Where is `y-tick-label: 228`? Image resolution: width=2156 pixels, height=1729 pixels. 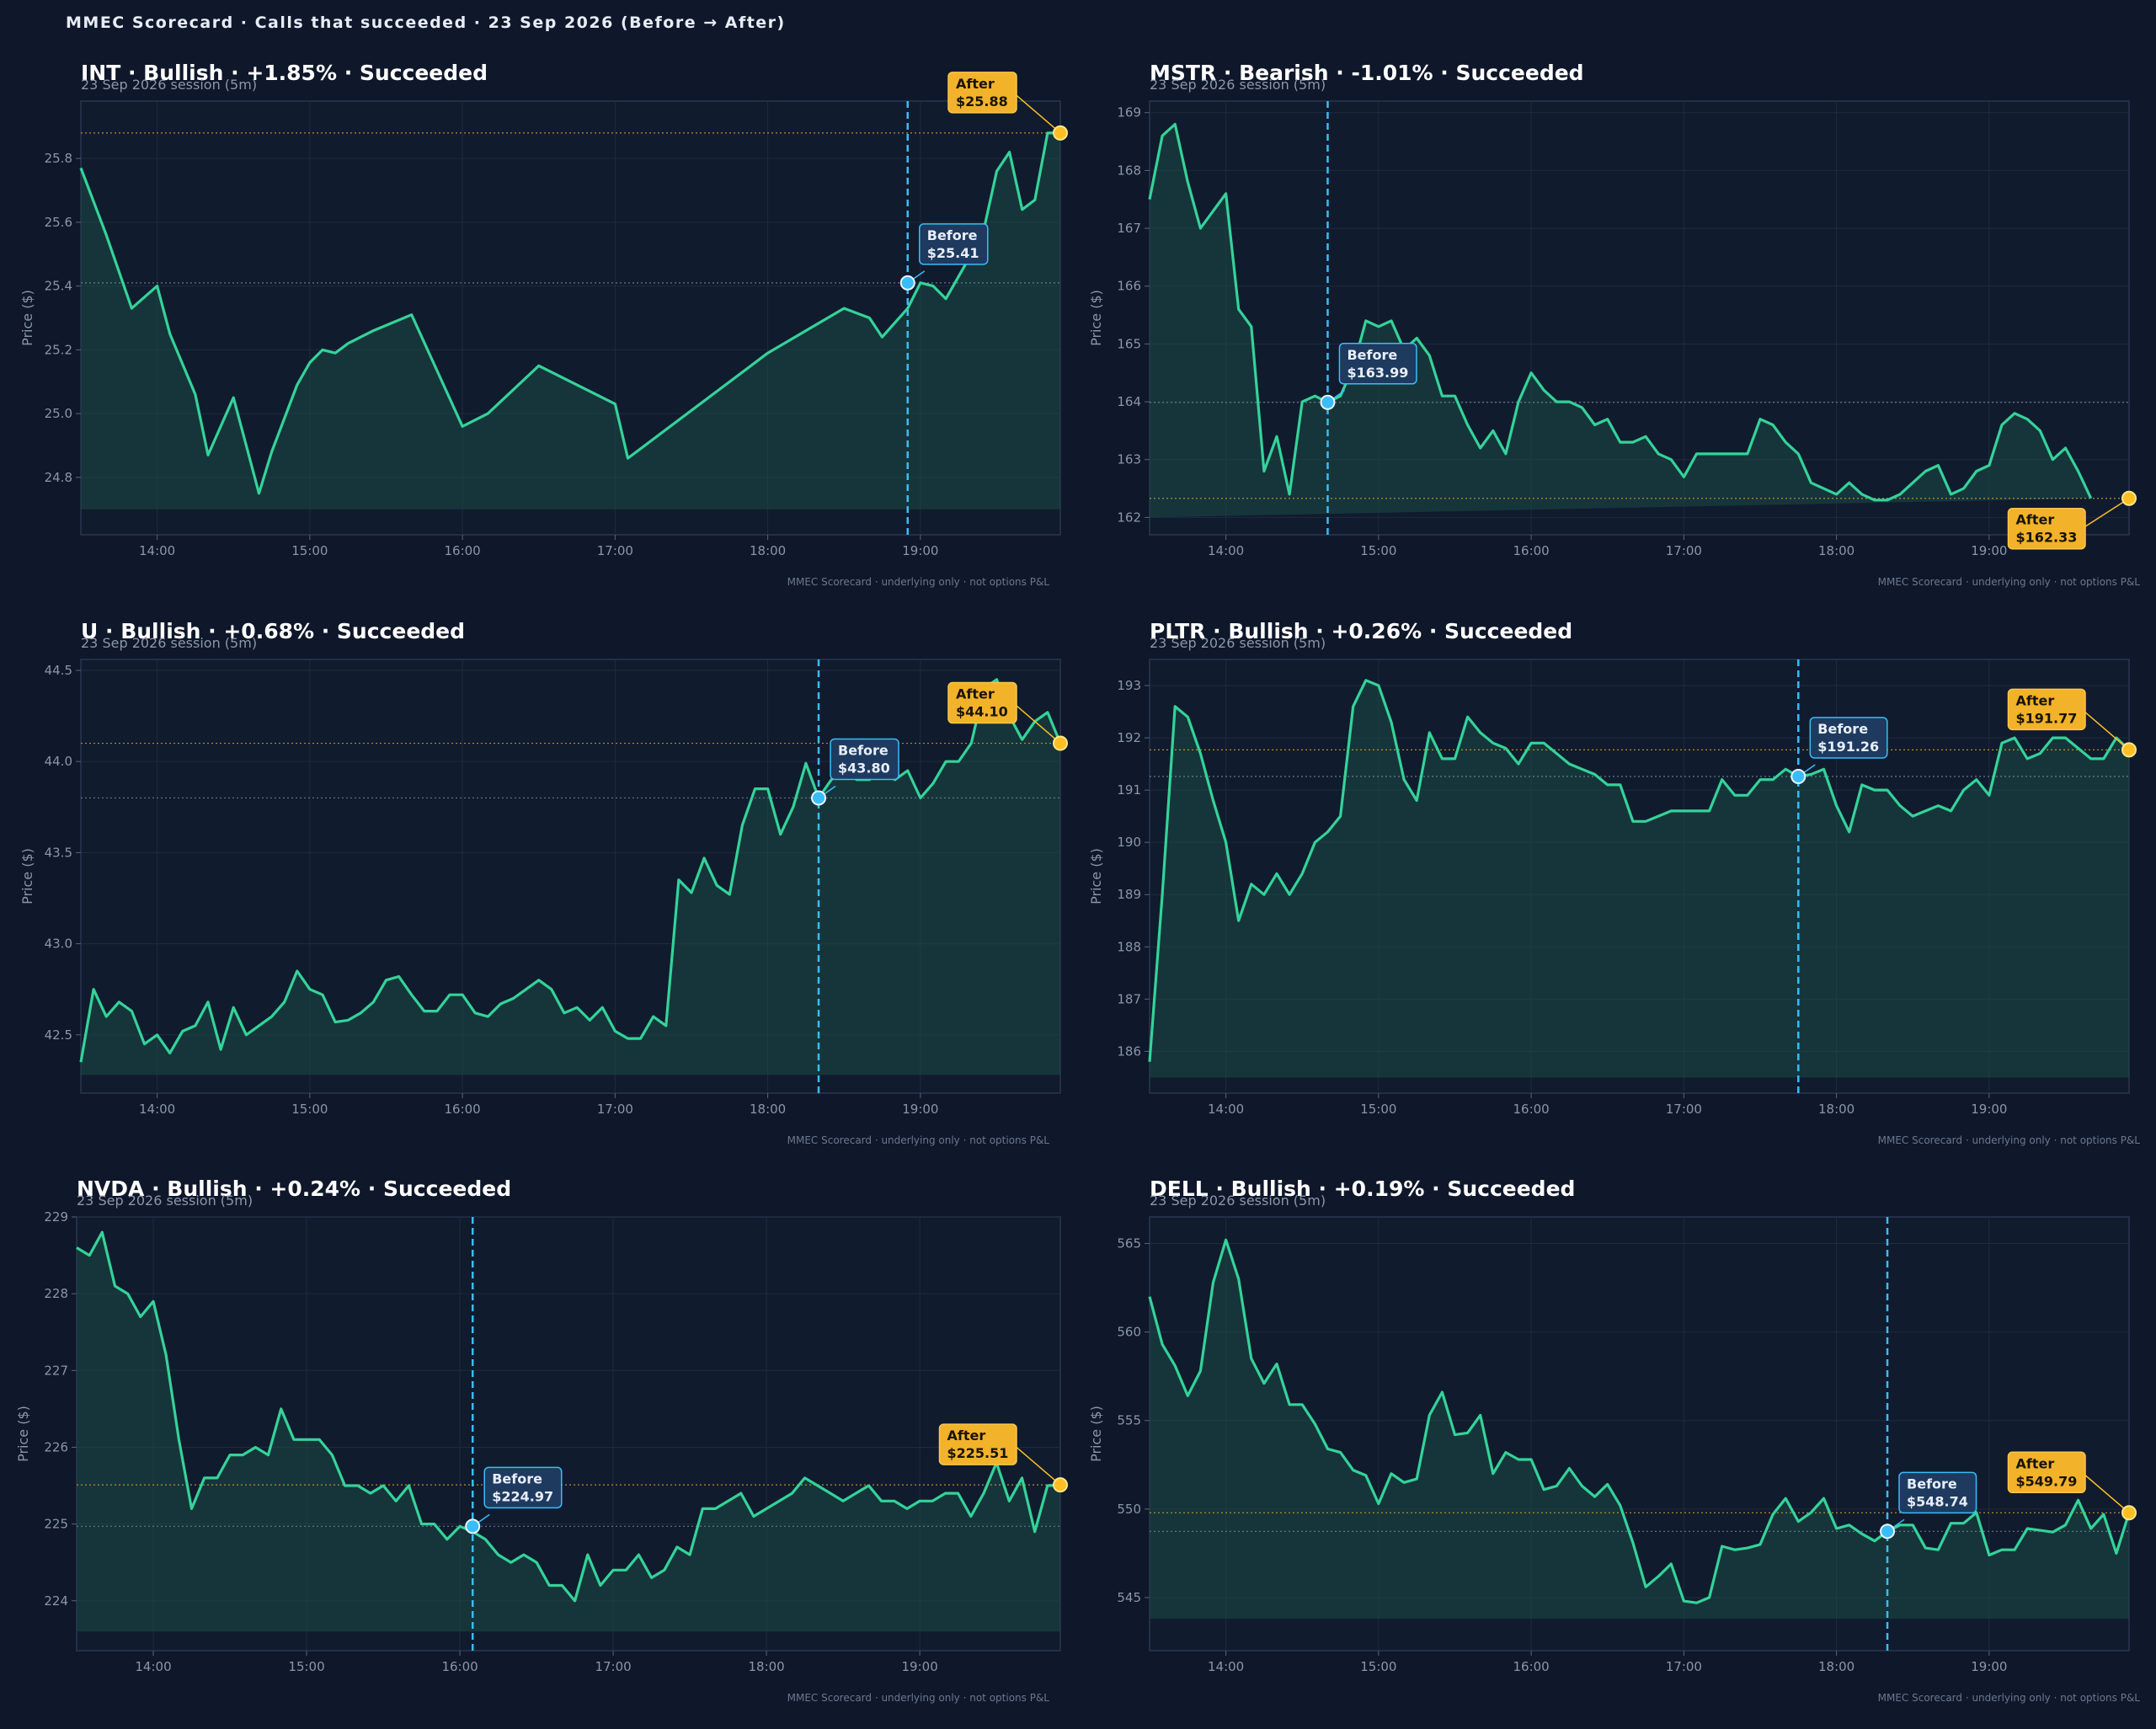 y-tick-label: 228 is located at coordinates (56, 1293).